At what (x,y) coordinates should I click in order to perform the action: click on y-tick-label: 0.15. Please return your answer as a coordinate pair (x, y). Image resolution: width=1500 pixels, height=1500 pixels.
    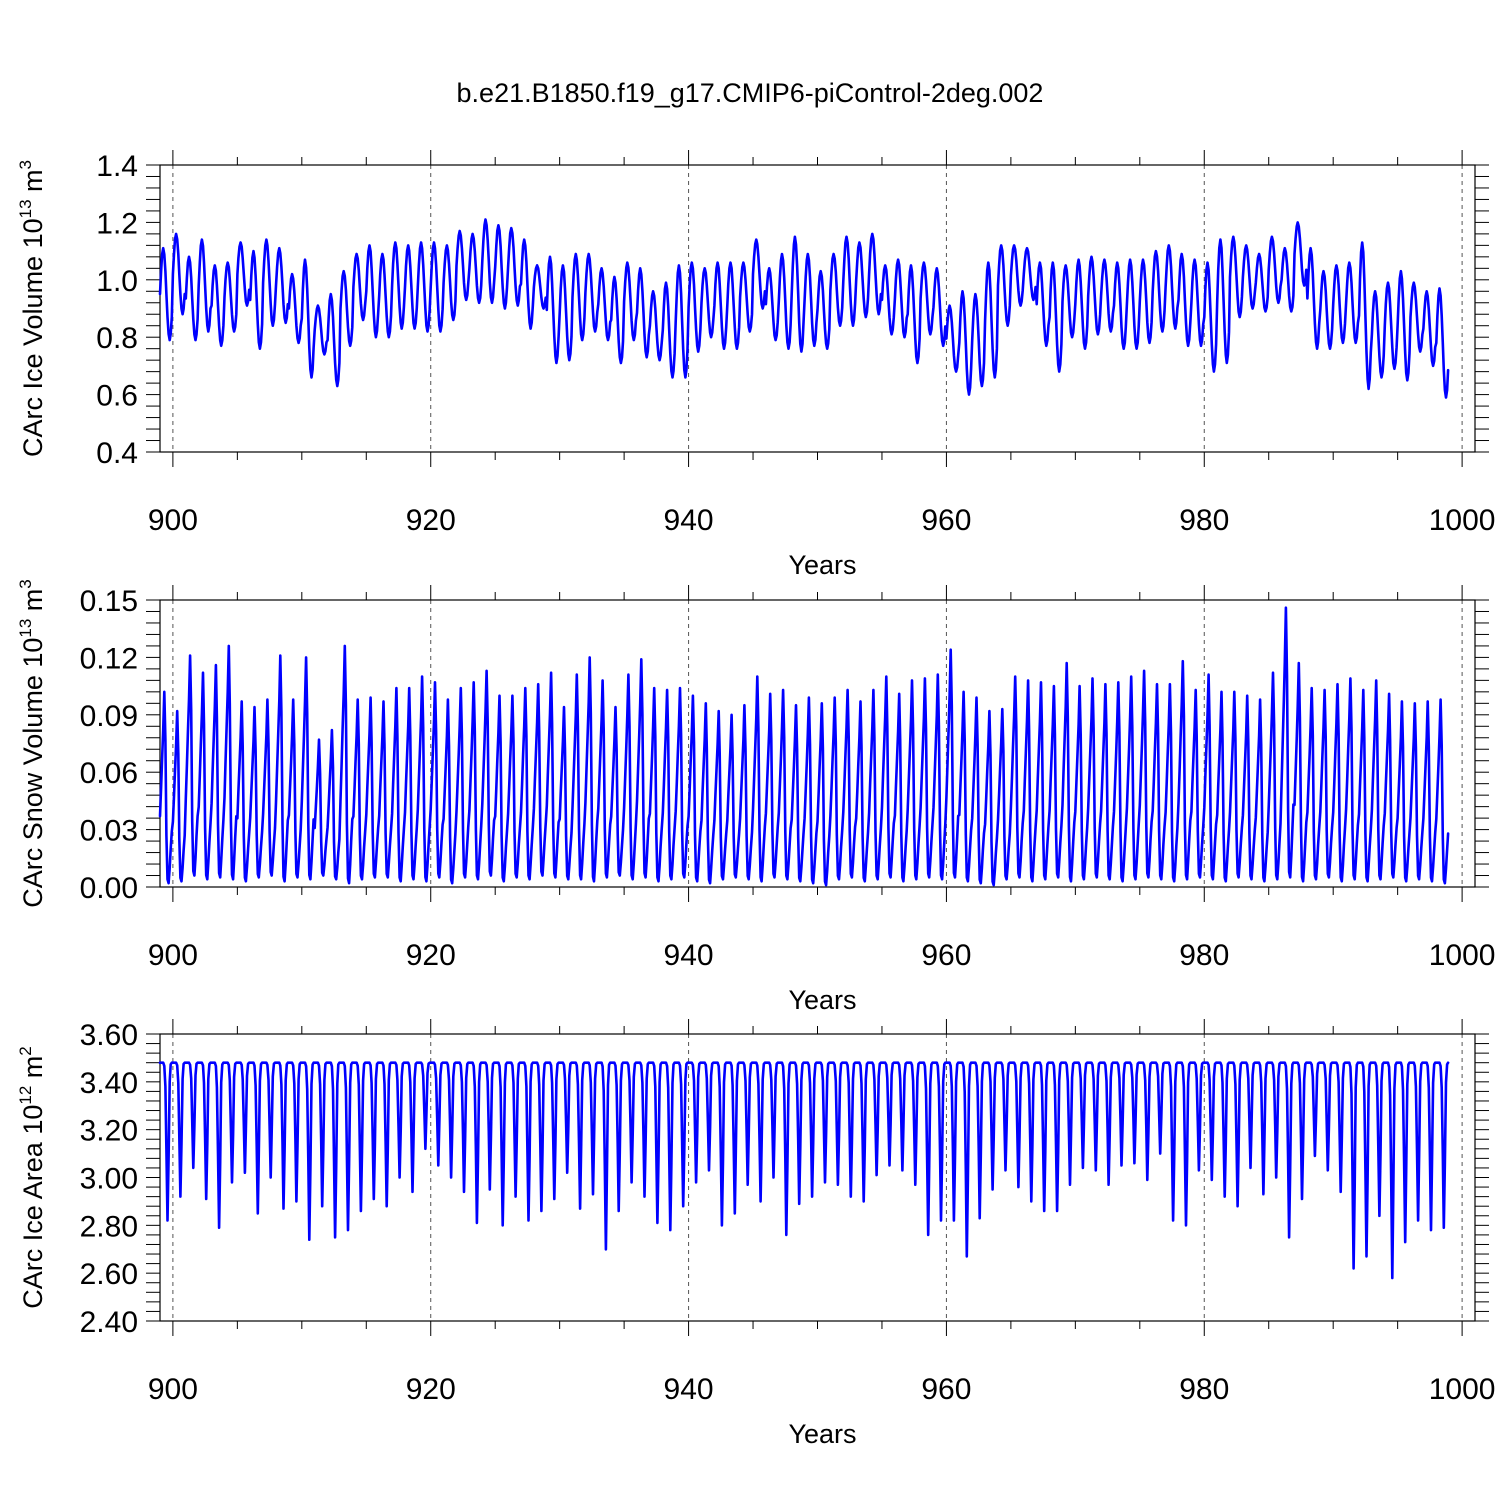
    Looking at the image, I should click on (109, 601).